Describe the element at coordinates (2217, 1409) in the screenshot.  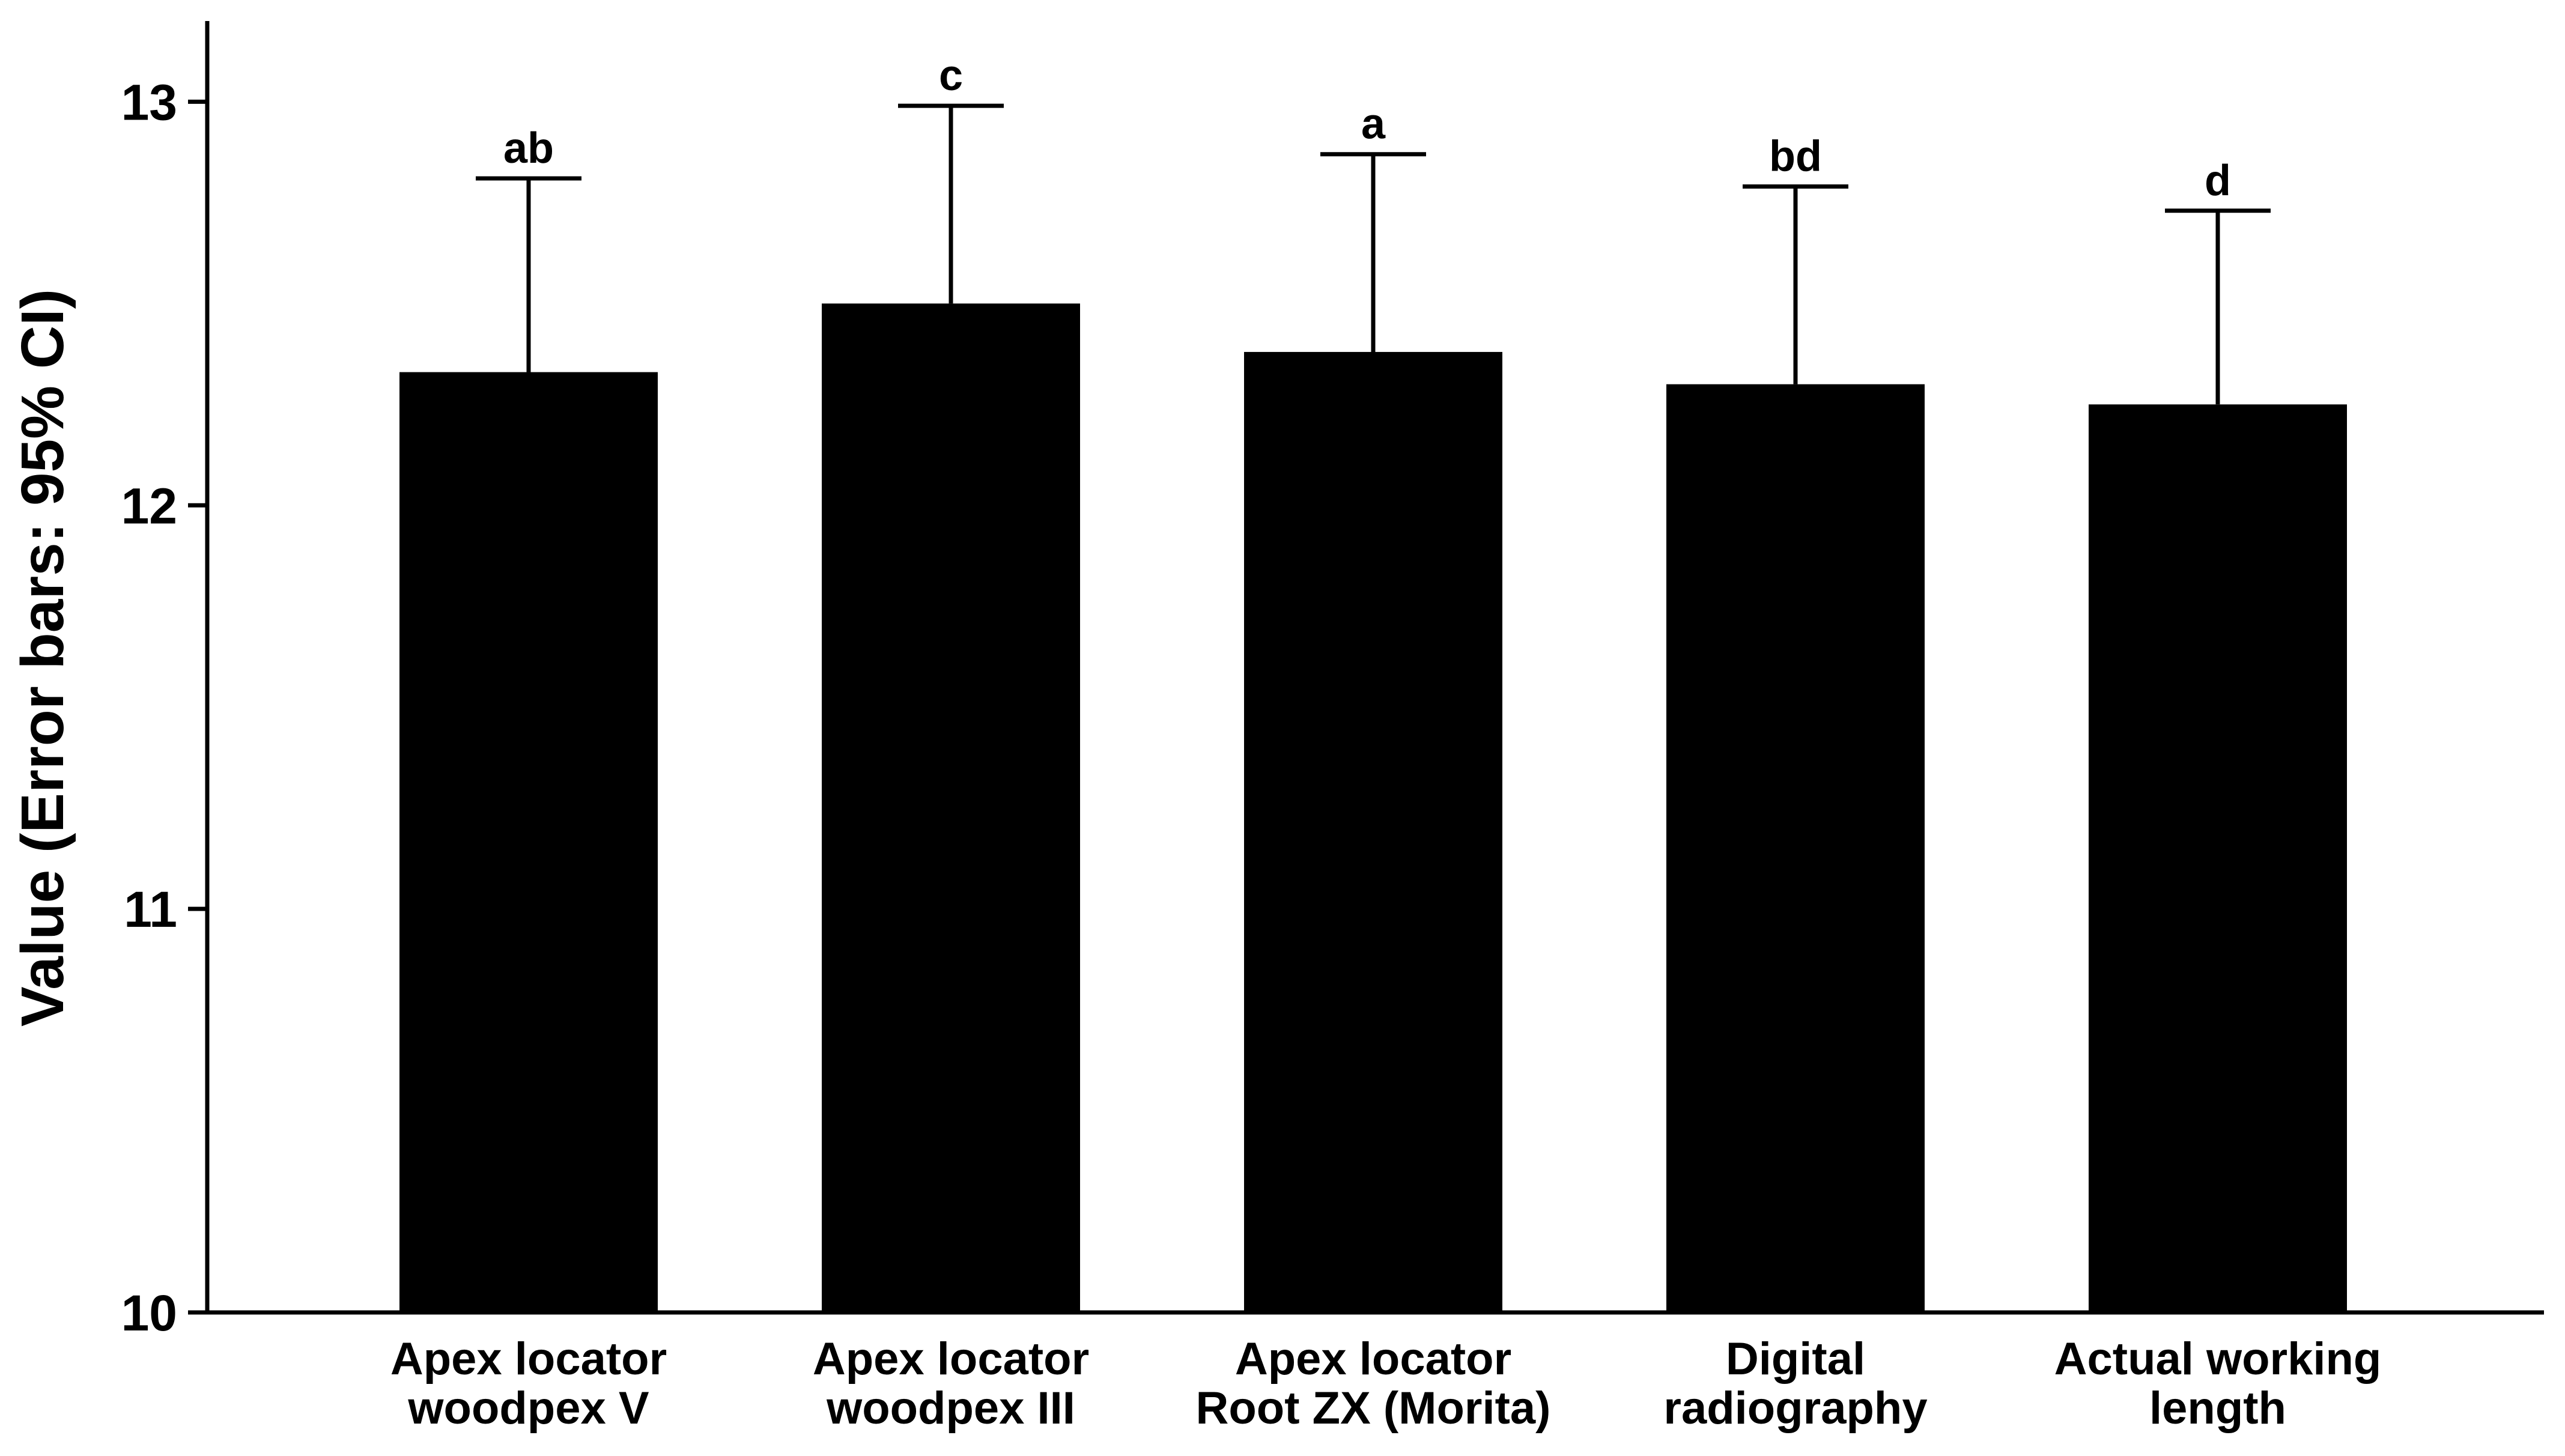
I see `x-tick-label: length` at that location.